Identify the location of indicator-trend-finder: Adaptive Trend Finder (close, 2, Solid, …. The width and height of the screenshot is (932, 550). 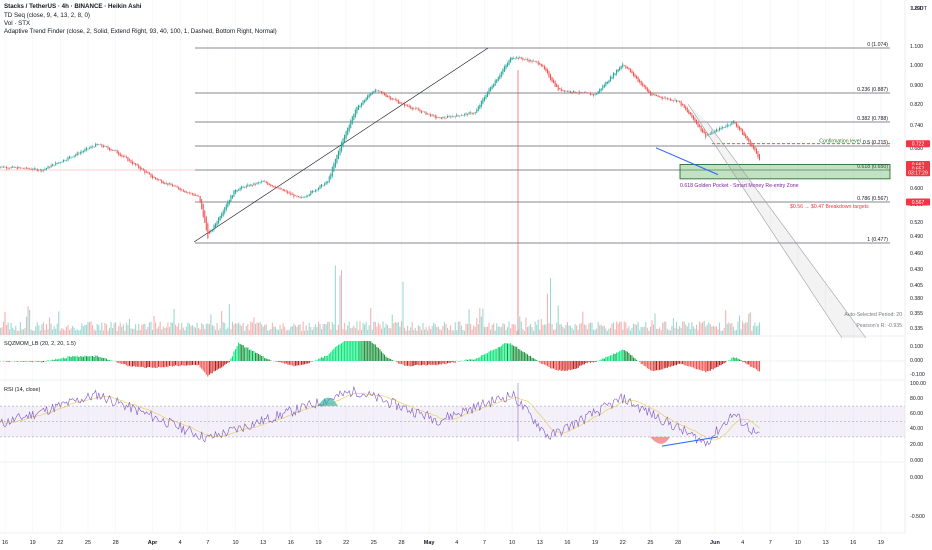
(140, 31).